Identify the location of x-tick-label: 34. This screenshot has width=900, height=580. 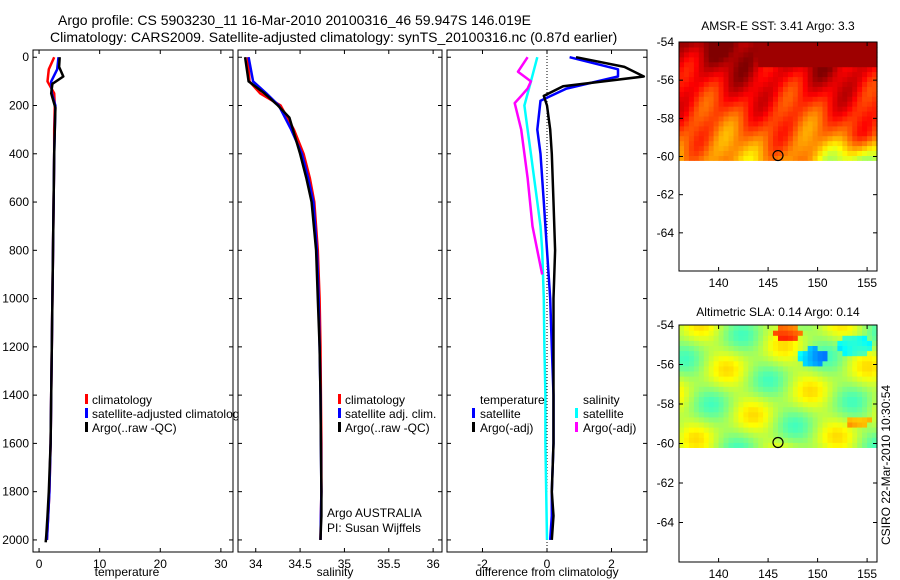
(256, 564).